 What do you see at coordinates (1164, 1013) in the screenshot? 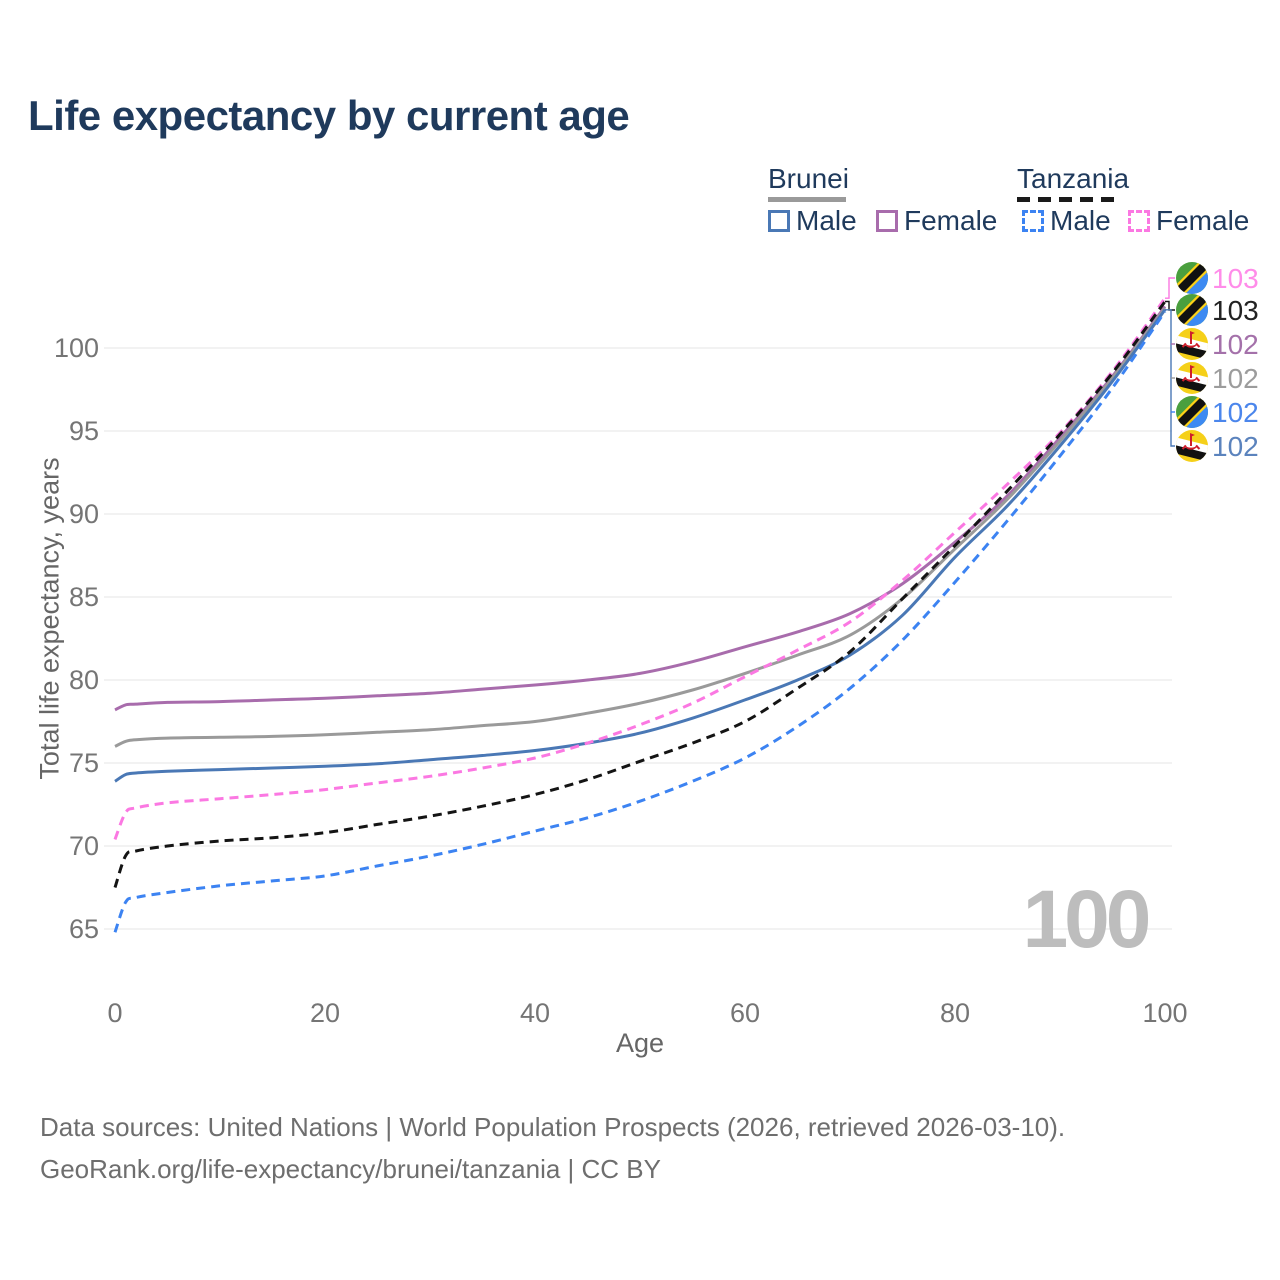
I see `x-tick-label: 100` at bounding box center [1164, 1013].